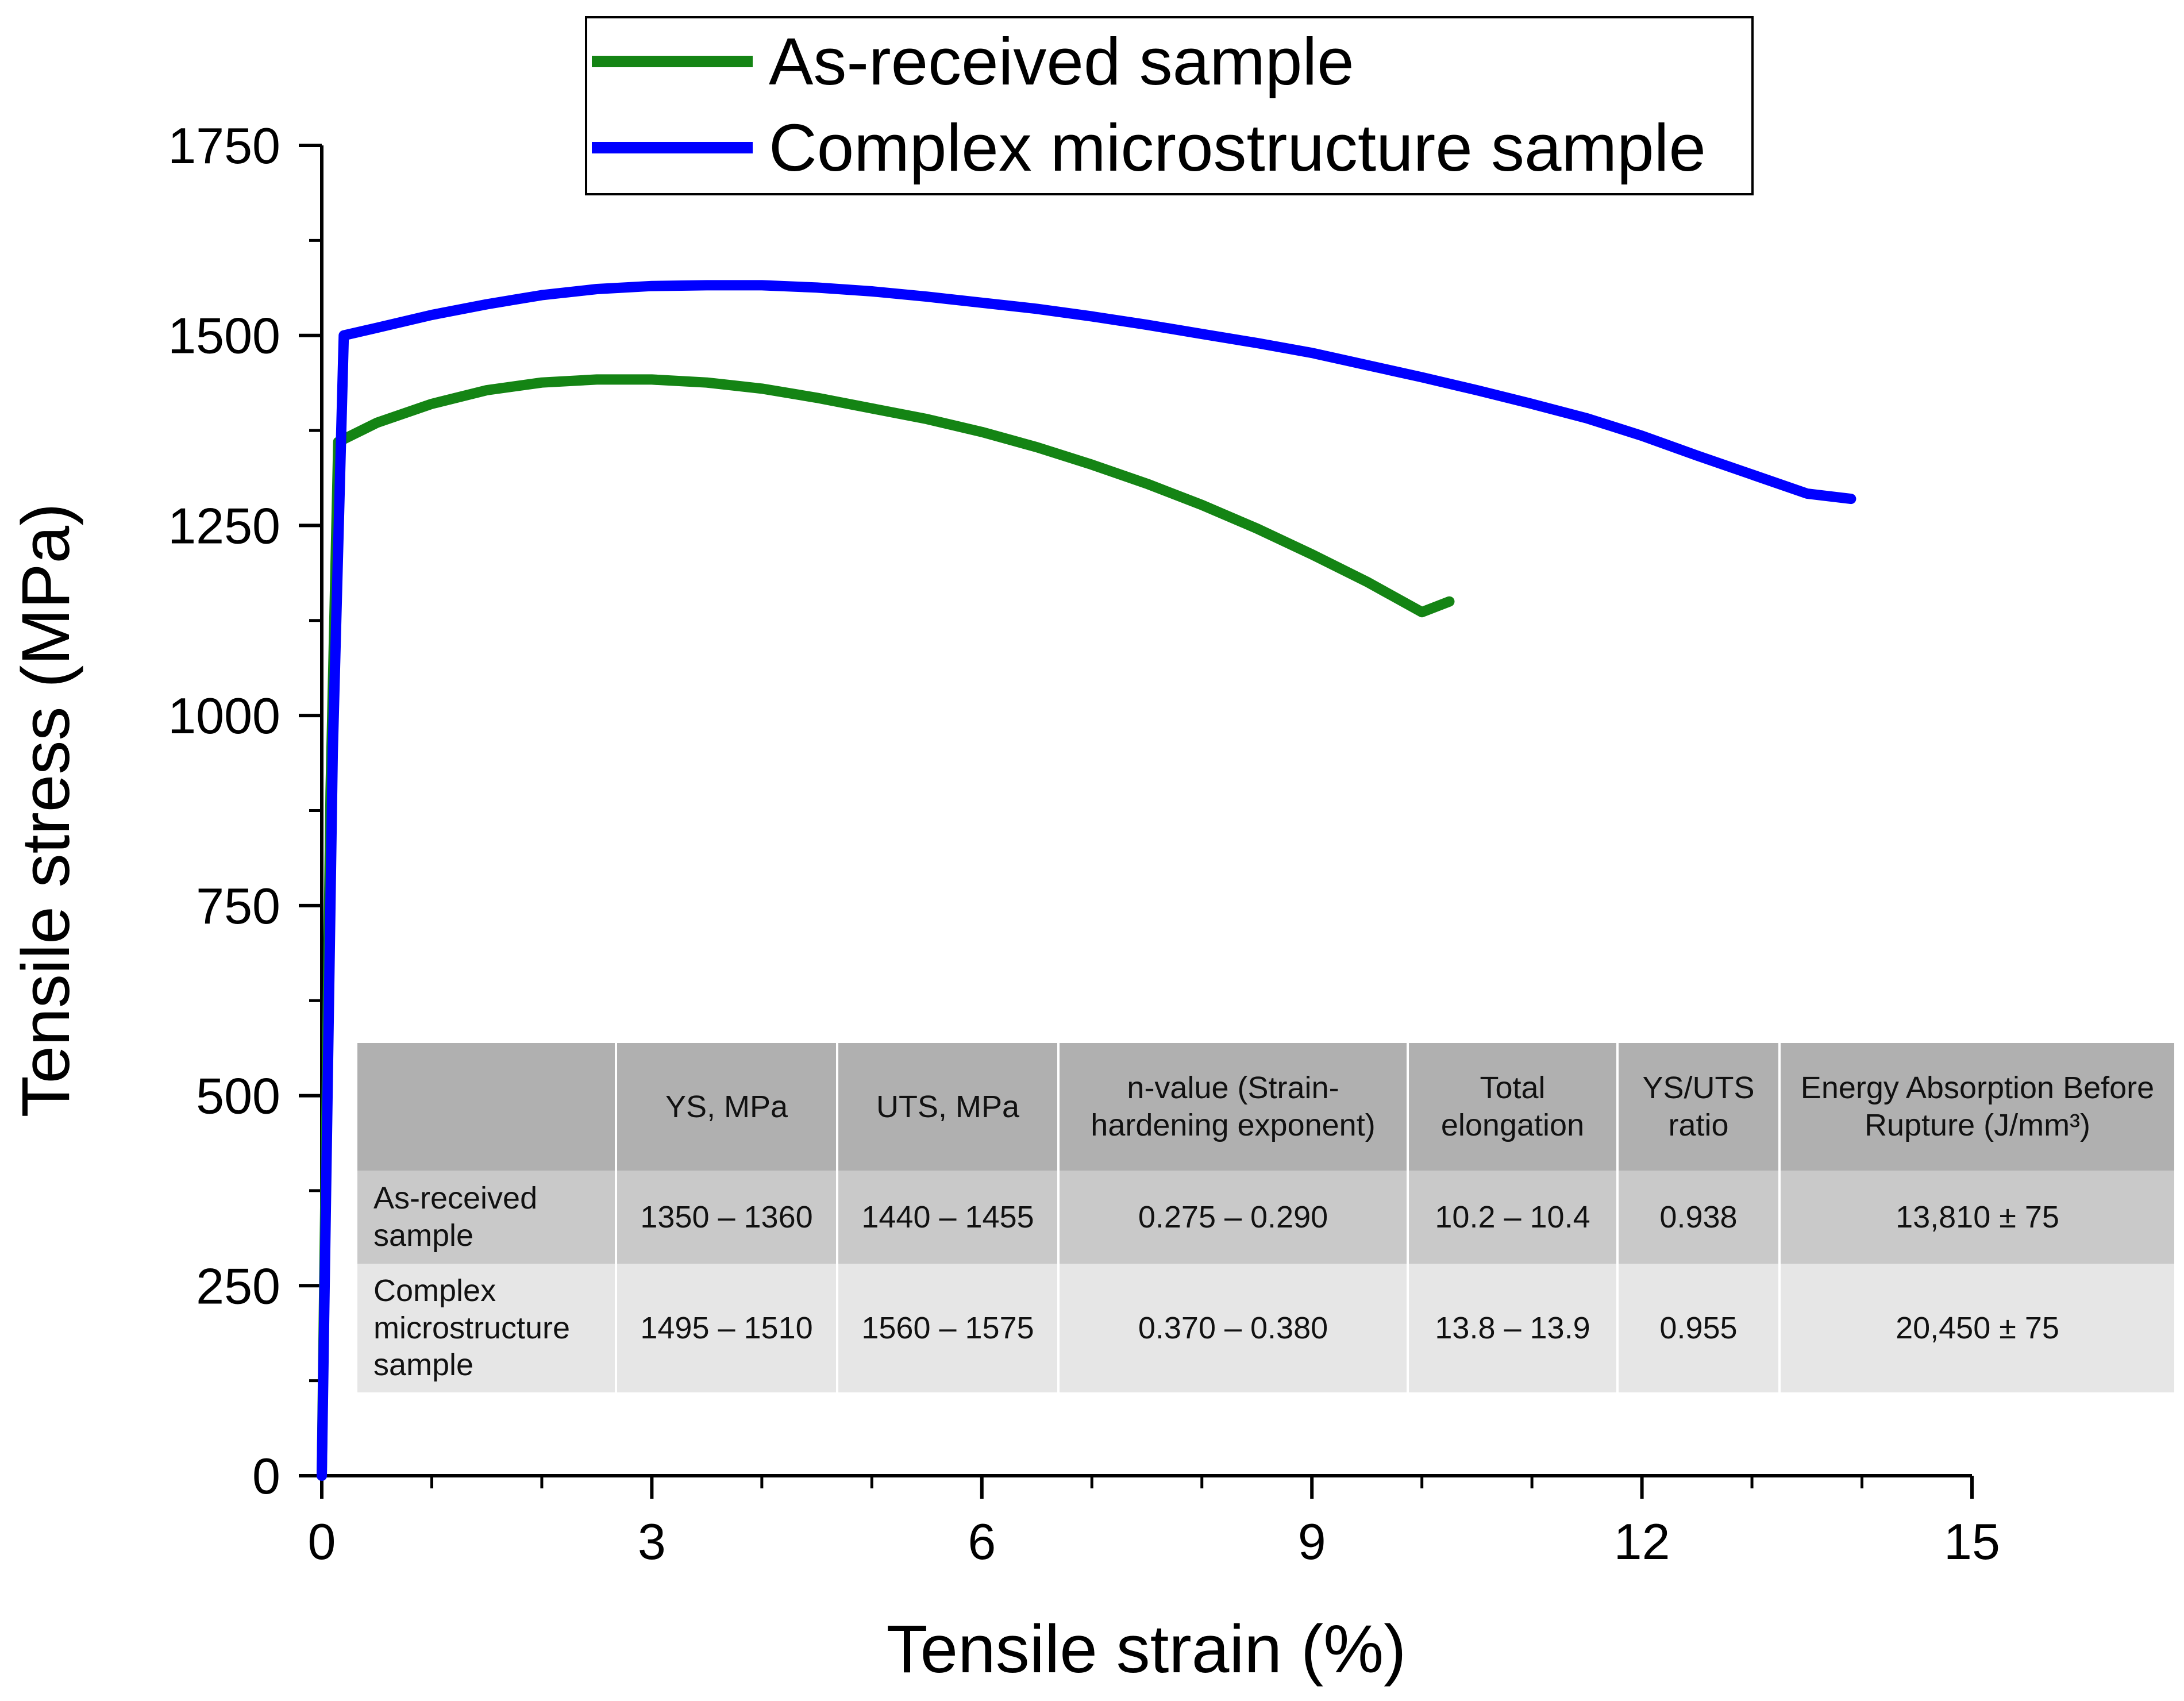 This screenshot has width=2184, height=1701. I want to click on y-tick-label: 1250, so click(224, 525).